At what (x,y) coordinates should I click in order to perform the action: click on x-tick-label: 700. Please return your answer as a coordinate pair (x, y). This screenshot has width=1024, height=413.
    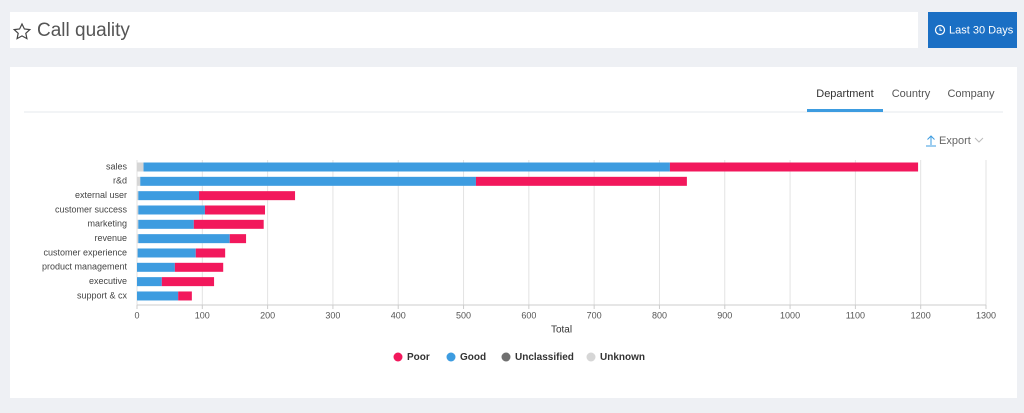
    Looking at the image, I should click on (594, 315).